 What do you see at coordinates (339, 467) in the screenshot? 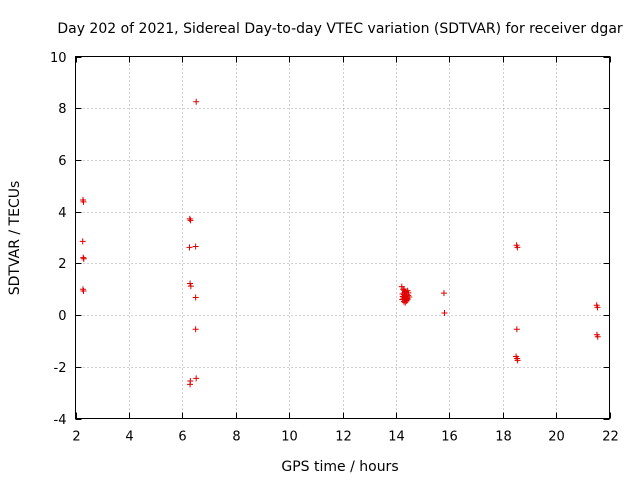
I see `x-axis-label: GPS time / hours` at bounding box center [339, 467].